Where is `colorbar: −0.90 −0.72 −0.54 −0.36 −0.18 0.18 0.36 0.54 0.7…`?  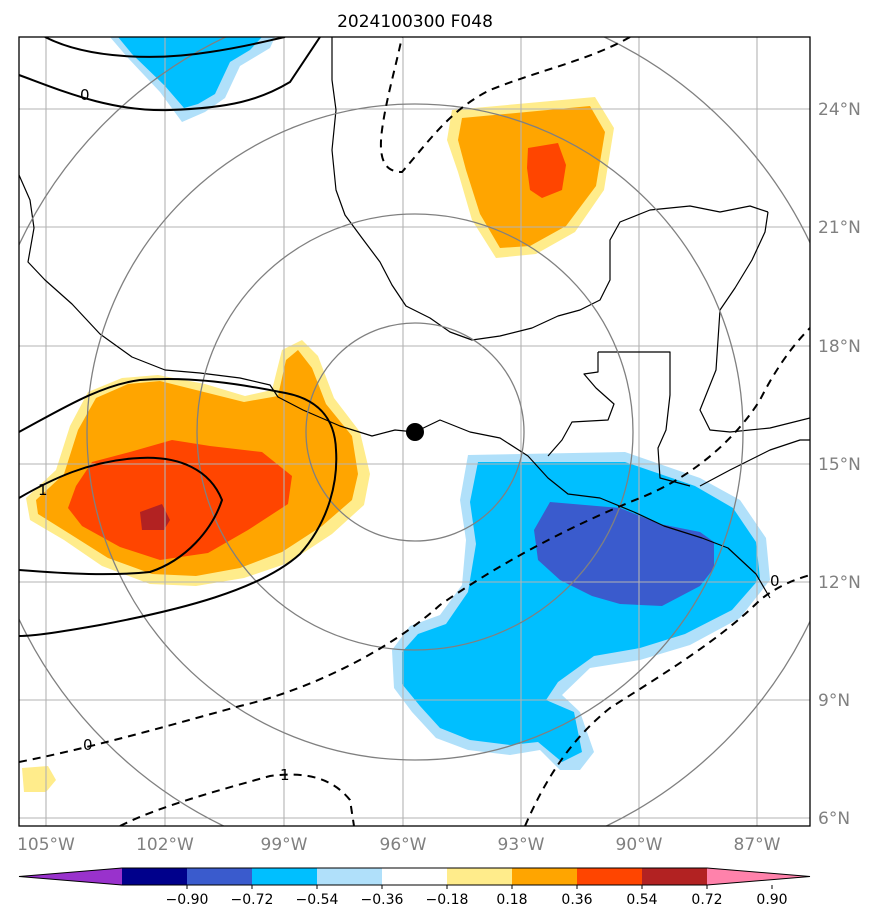 colorbar: −0.90 −0.72 −0.54 −0.36 −0.18 0.18 0.36 0.54 0.7… is located at coordinates (414, 887).